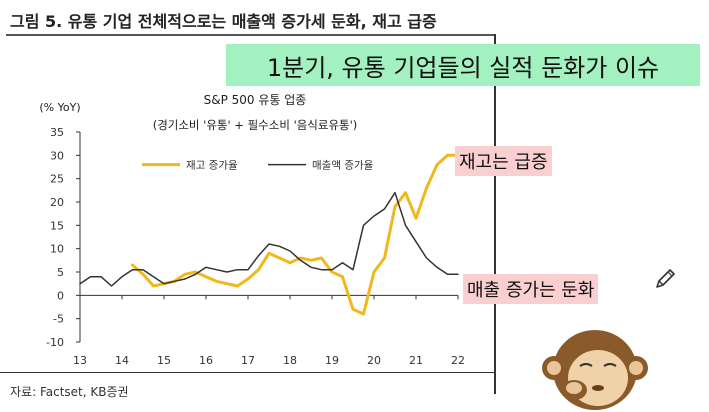 This screenshot has height=412, width=709. What do you see at coordinates (290, 360) in the screenshot?
I see `x-tick-label: 18` at bounding box center [290, 360].